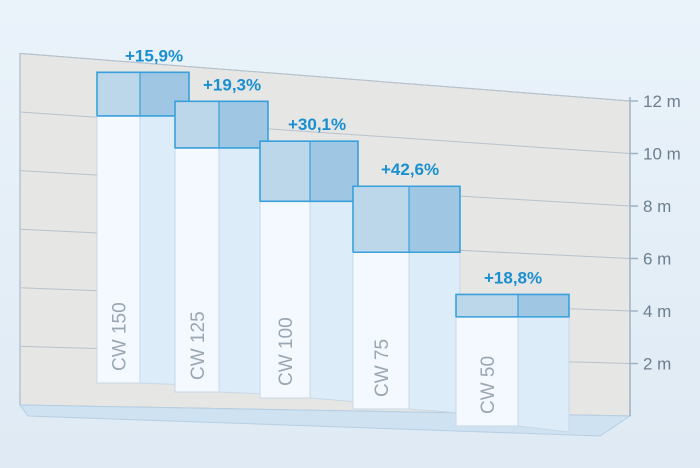 This screenshot has width=700, height=468. I want to click on bar-category-label: CW 75, so click(382, 368).